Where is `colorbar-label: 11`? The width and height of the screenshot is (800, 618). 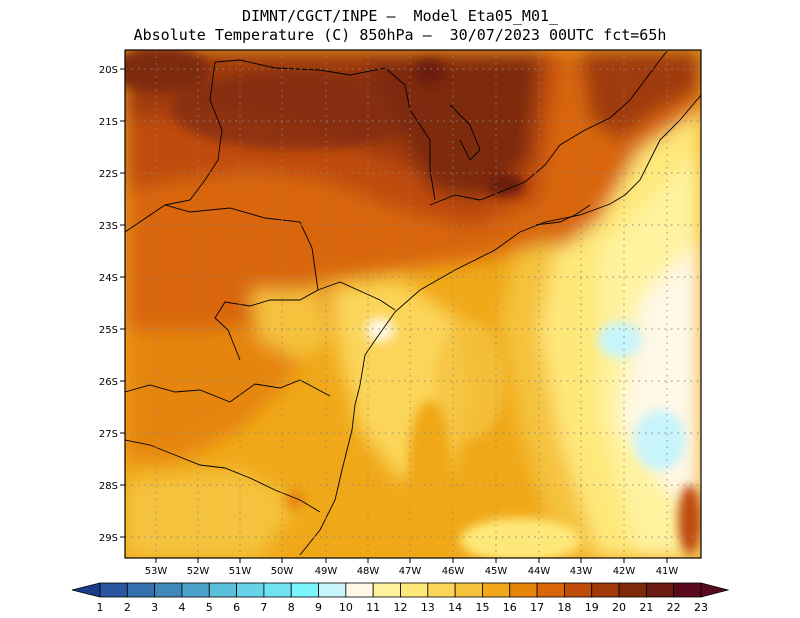
colorbar-label: 11 is located at coordinates (373, 607).